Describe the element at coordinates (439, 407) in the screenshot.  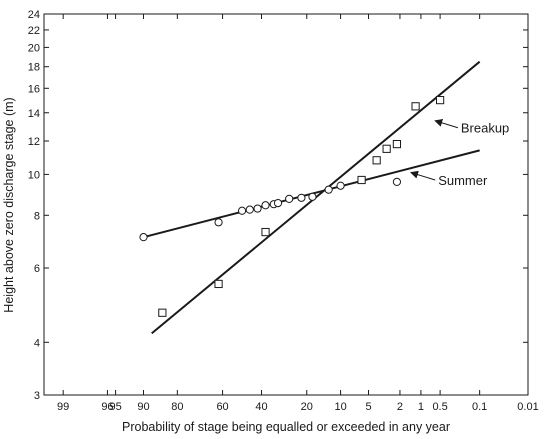
I see `x-tick-label: 0.5` at that location.